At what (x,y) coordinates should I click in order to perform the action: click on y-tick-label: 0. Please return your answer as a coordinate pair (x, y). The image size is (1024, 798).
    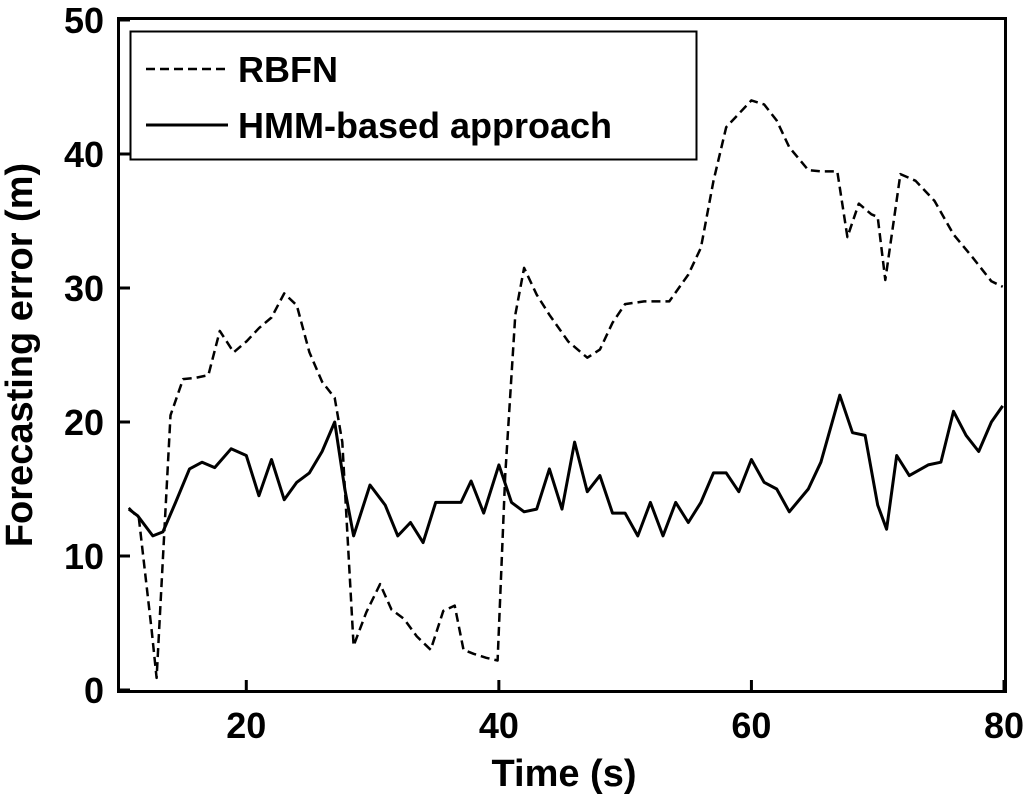
    Looking at the image, I should click on (94, 690).